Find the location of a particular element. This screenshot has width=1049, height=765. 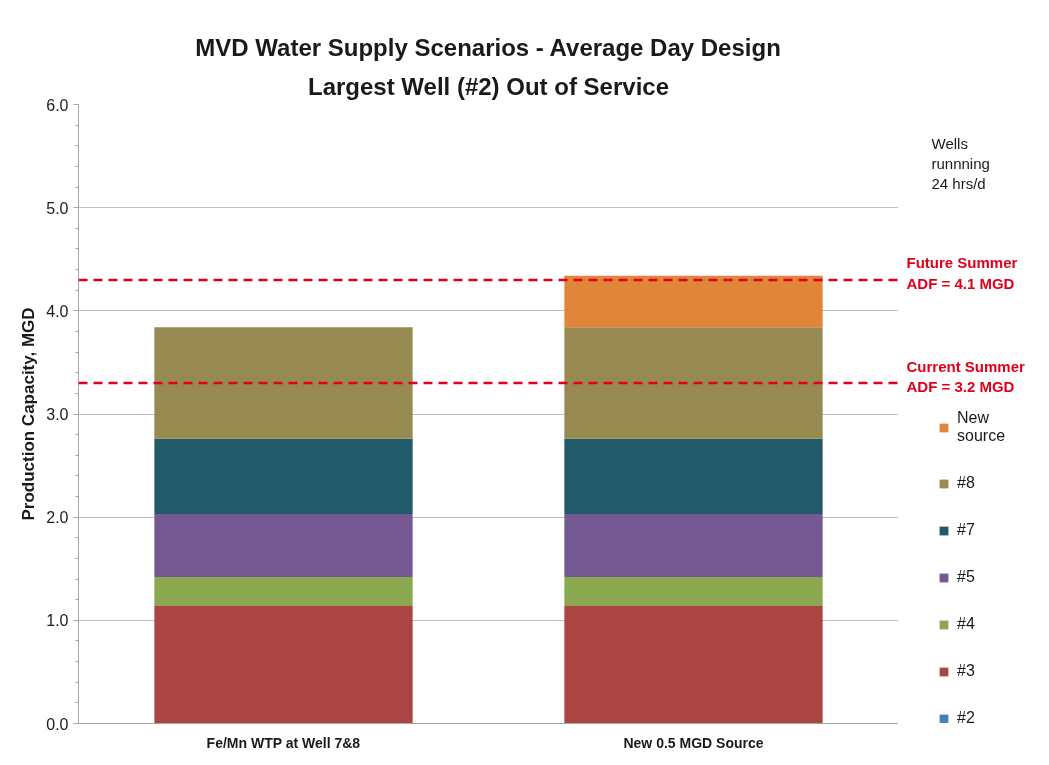

y-tick-label: 5.0 is located at coordinates (57, 208).